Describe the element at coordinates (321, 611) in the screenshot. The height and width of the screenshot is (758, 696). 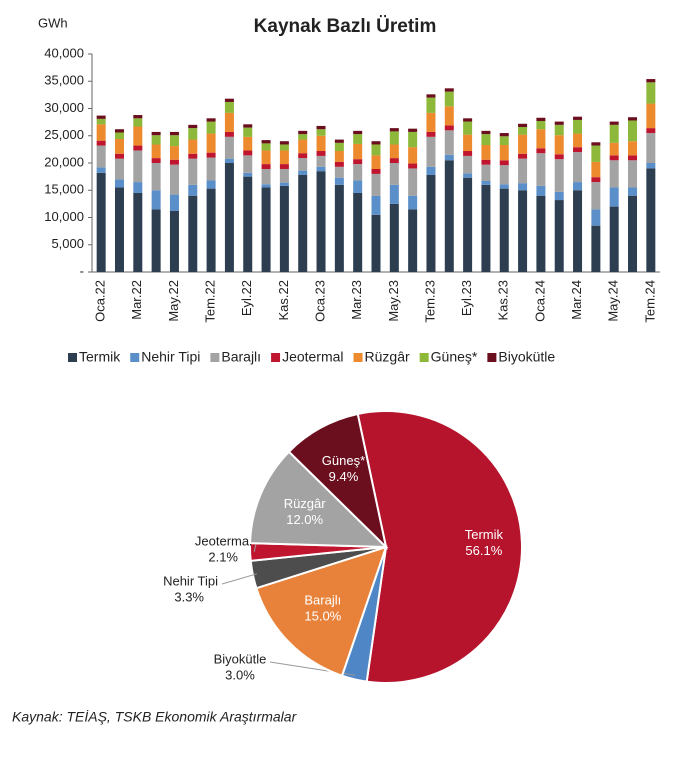
I see `pie-slice` at that location.